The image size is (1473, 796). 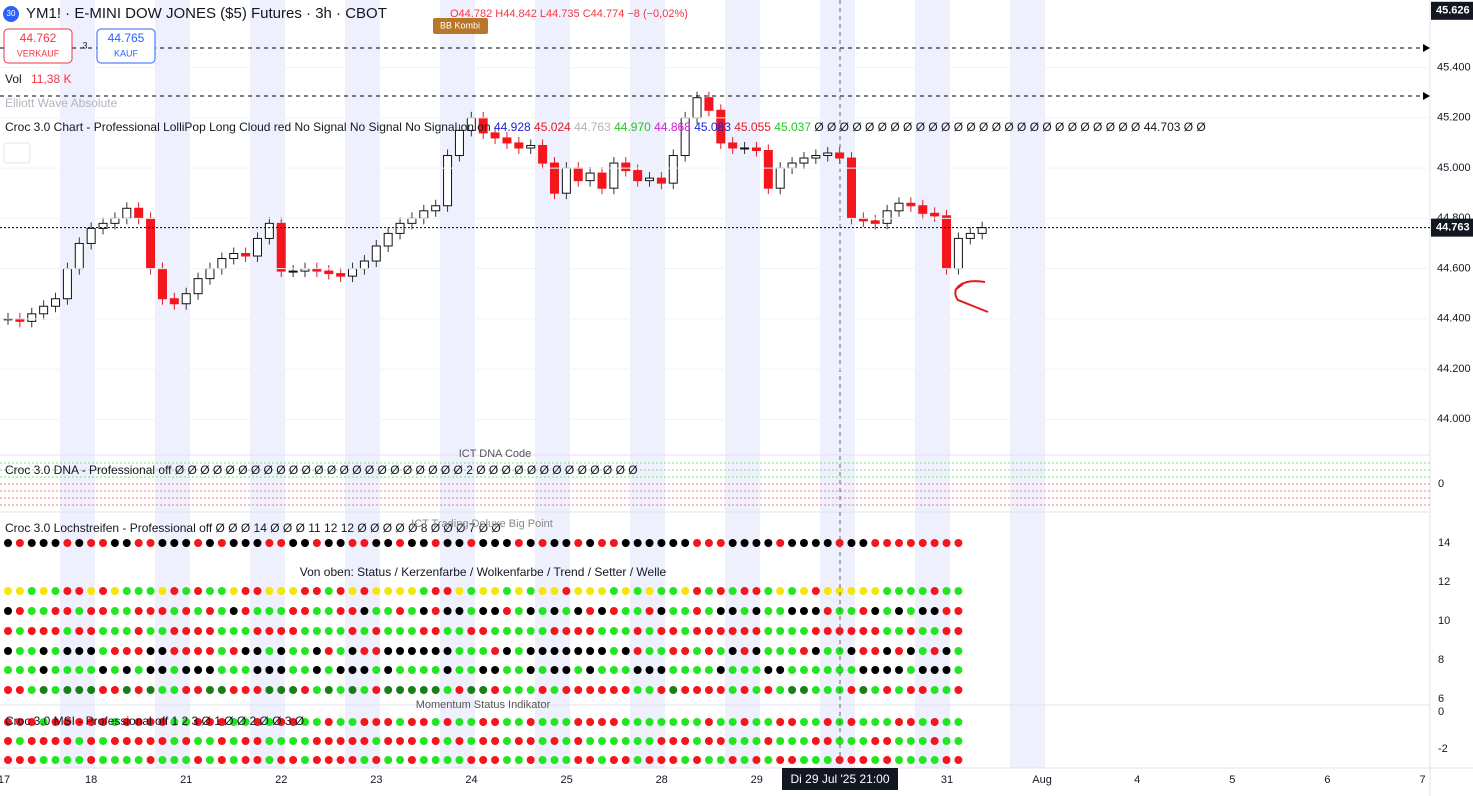 What do you see at coordinates (1443, 749) in the screenshot?
I see `pane-tick-label: -2` at bounding box center [1443, 749].